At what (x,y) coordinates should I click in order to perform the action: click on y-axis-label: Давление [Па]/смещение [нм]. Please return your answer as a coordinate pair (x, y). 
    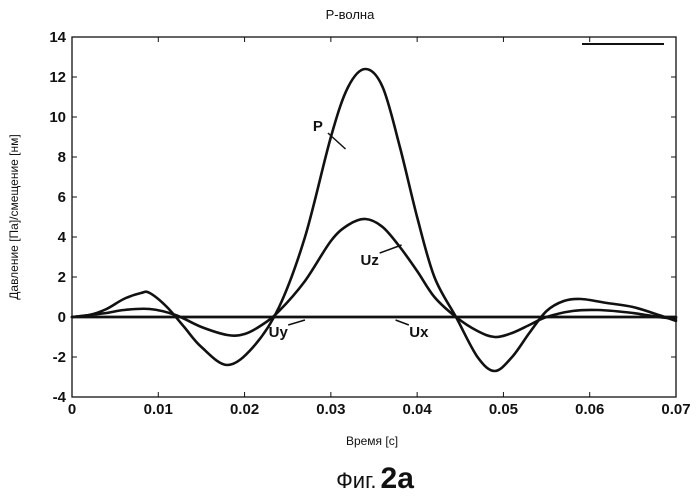
    Looking at the image, I should click on (14, 216).